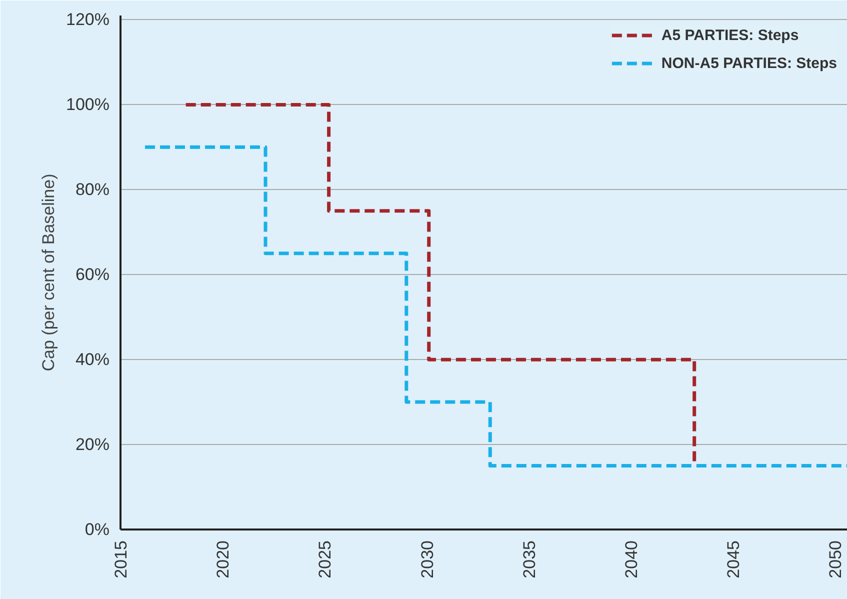  What do you see at coordinates (88, 20) in the screenshot?
I see `y-tick-label: 120%` at bounding box center [88, 20].